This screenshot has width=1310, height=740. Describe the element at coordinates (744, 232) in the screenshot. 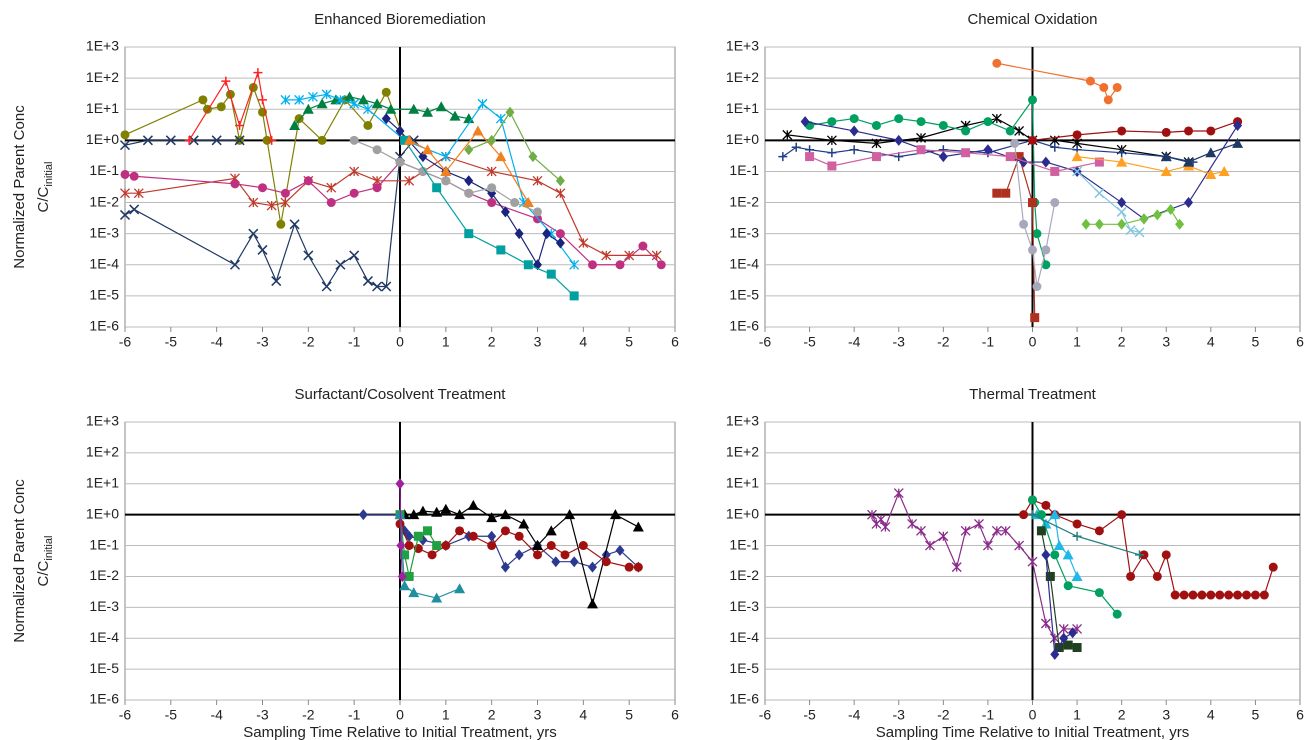

I see `y-tick-label: 1E-3` at that location.